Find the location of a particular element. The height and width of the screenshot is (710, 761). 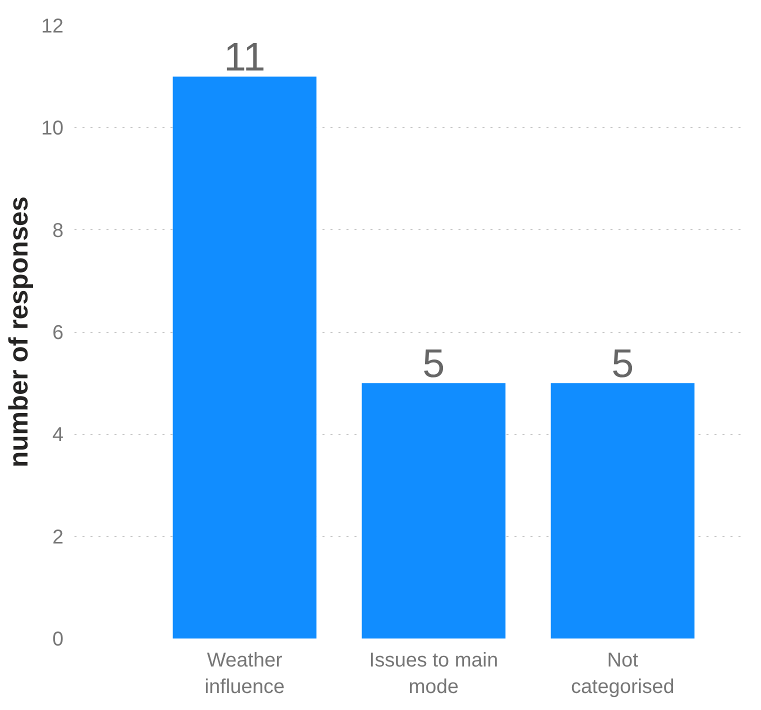

y-tick-label: 12 is located at coordinates (52, 27).